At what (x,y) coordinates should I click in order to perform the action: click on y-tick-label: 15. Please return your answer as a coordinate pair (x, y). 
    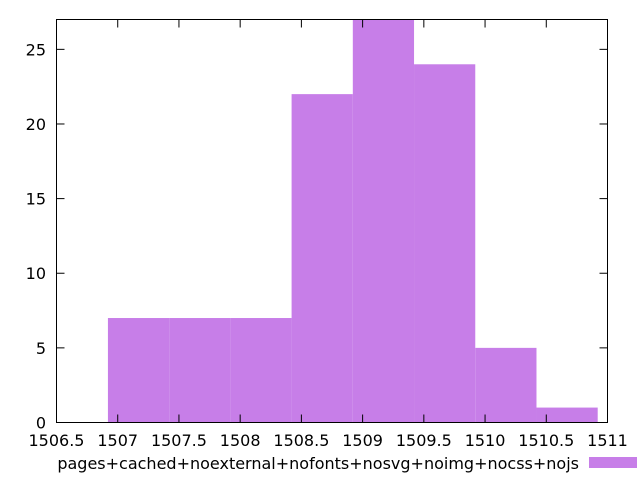
    Looking at the image, I should click on (36, 199).